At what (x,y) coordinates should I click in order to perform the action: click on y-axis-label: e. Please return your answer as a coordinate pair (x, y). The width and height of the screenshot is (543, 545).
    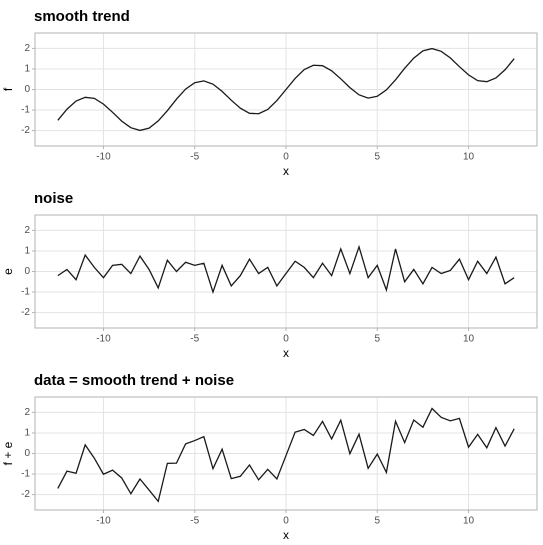
    Looking at the image, I should click on (8, 271).